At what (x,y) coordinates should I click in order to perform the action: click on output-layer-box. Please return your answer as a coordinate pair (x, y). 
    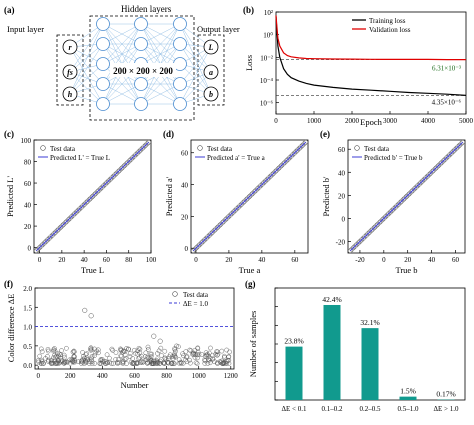
    Looking at the image, I should click on (211, 70).